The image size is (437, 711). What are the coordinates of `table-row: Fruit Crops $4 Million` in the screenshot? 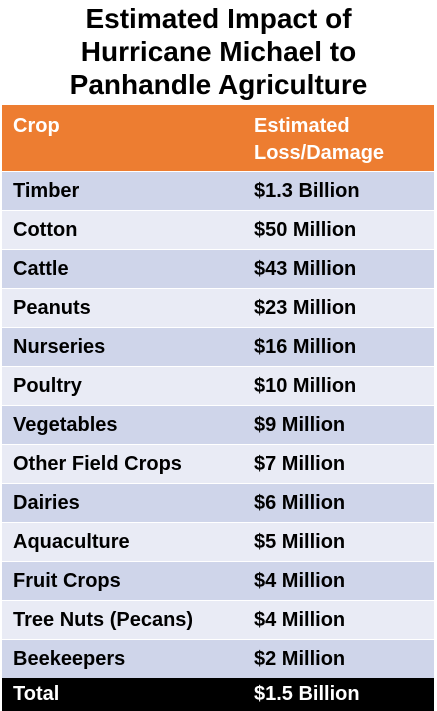 It's located at (218, 580).